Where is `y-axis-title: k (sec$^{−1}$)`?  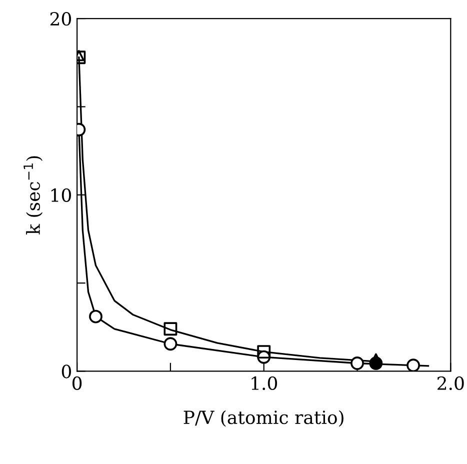 y-axis-title: k (sec$^{−1}$) is located at coordinates (33, 195).